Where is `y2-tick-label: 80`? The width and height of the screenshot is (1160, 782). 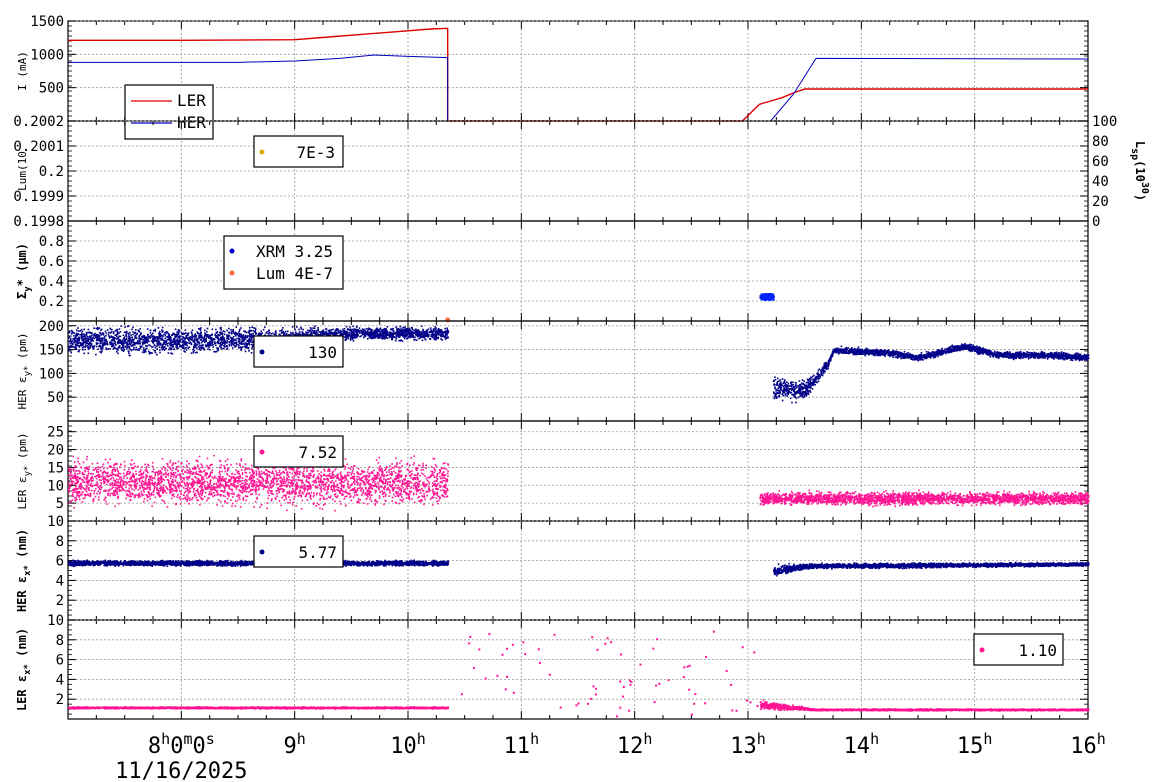 y2-tick-label: 80 is located at coordinates (1100, 142).